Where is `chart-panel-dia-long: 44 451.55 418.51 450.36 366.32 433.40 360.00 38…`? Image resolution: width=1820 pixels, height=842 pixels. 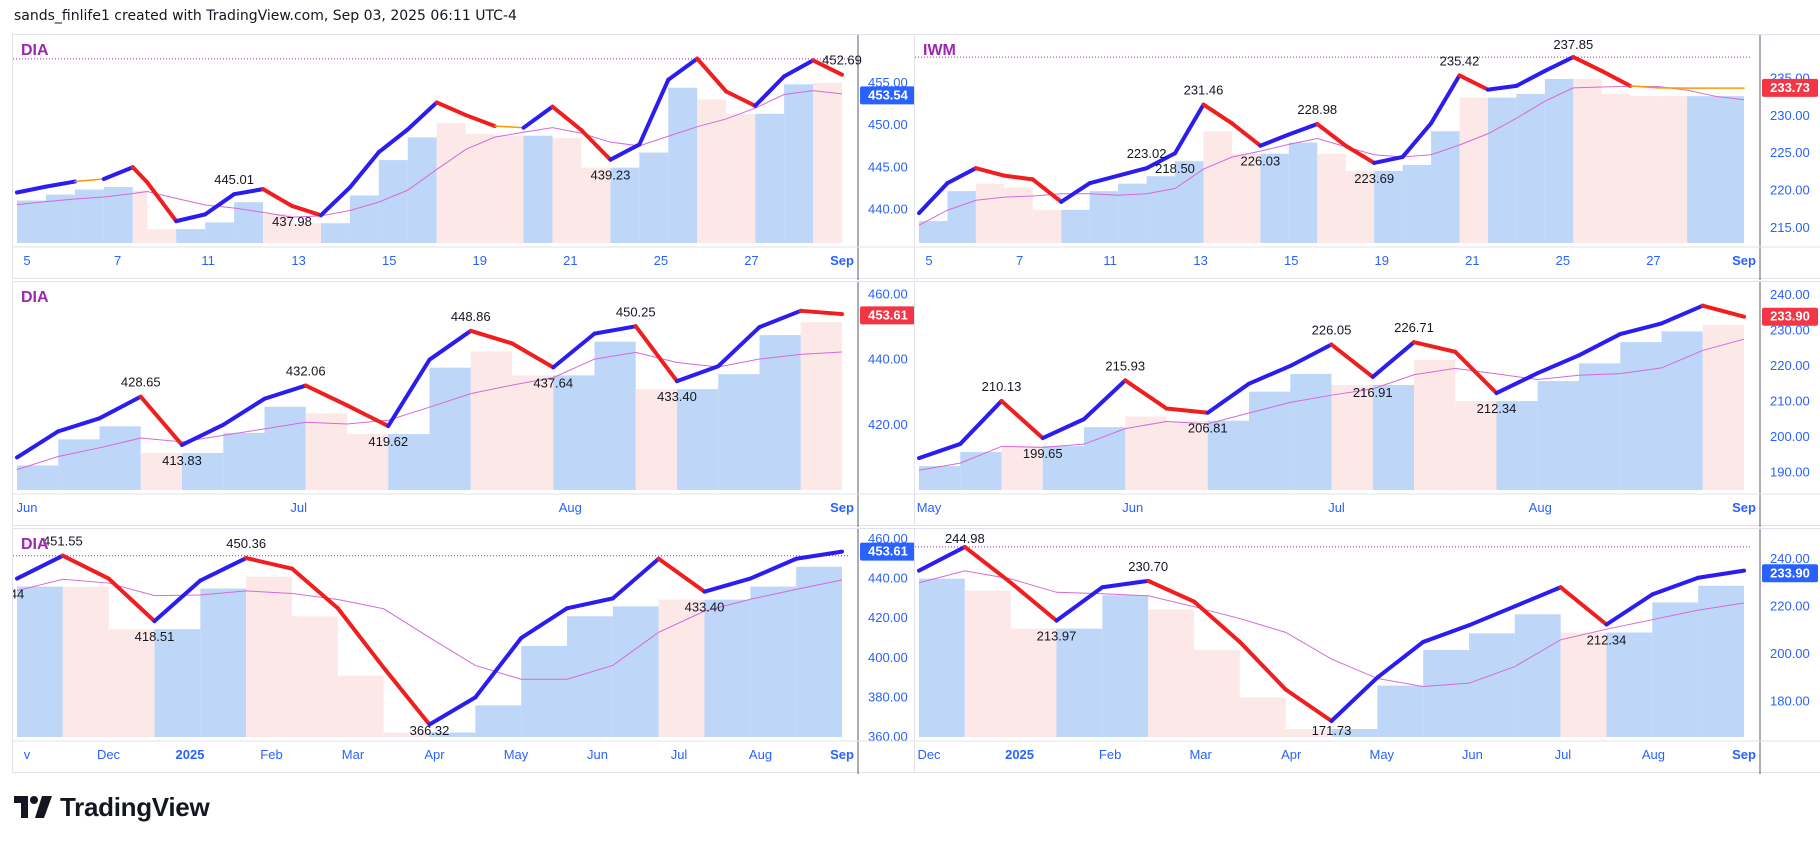
chart-panel-dia-long: 44 451.55 418.51 450.36 366.32 433.40 360.00 38… is located at coordinates (466, 651).